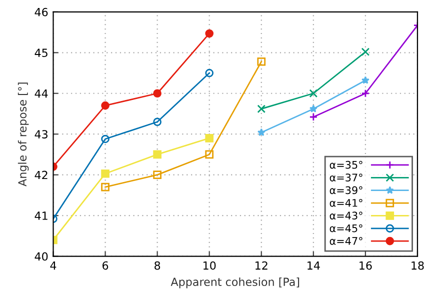 The width and height of the screenshot is (426, 298). What do you see at coordinates (235, 282) in the screenshot?
I see `x-axis-title: Apparent cohesion [Pa]` at bounding box center [235, 282].